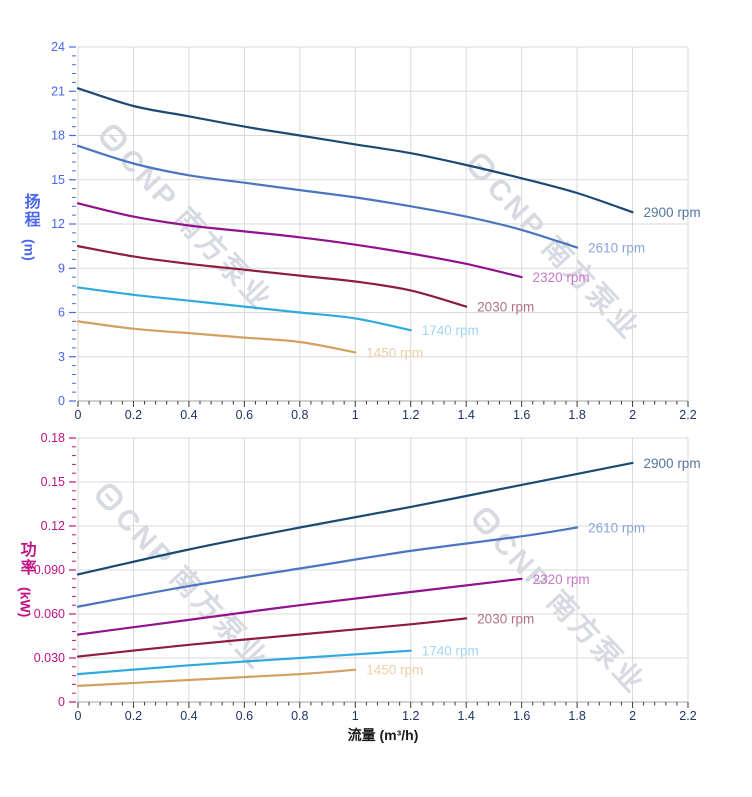 Image resolution: width=752 pixels, height=797 pixels. What do you see at coordinates (188, 716) in the screenshot?
I see `power-chart-x-tick-label: 0.4` at bounding box center [188, 716].